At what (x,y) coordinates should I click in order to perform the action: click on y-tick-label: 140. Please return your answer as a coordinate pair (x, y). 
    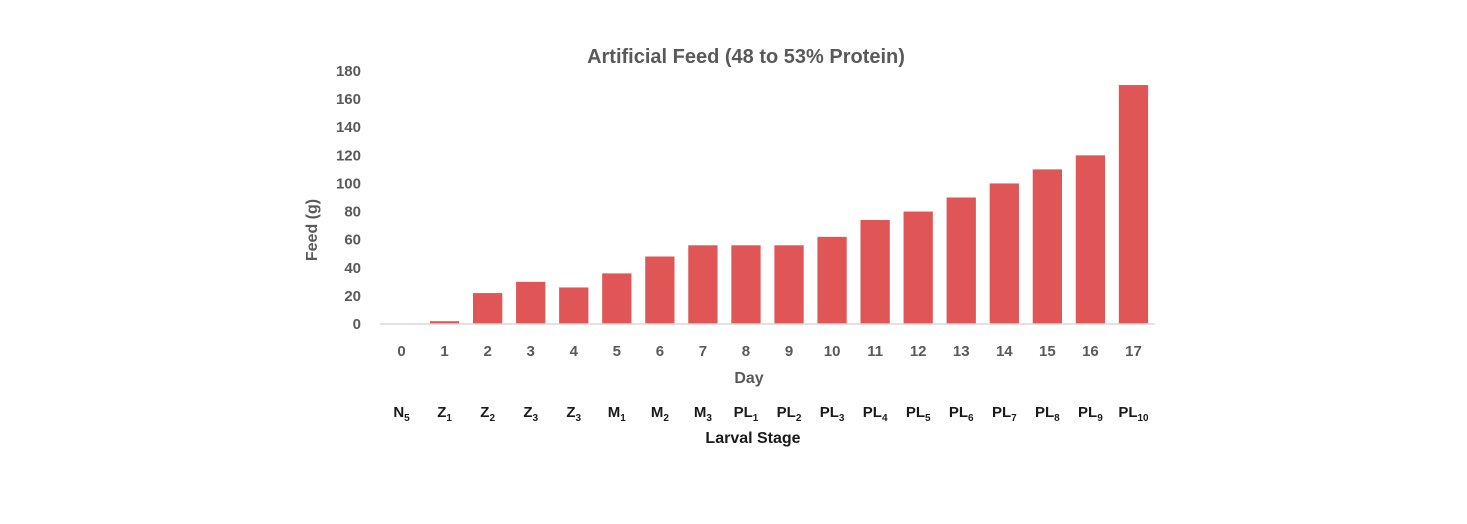
    Looking at the image, I should click on (348, 127).